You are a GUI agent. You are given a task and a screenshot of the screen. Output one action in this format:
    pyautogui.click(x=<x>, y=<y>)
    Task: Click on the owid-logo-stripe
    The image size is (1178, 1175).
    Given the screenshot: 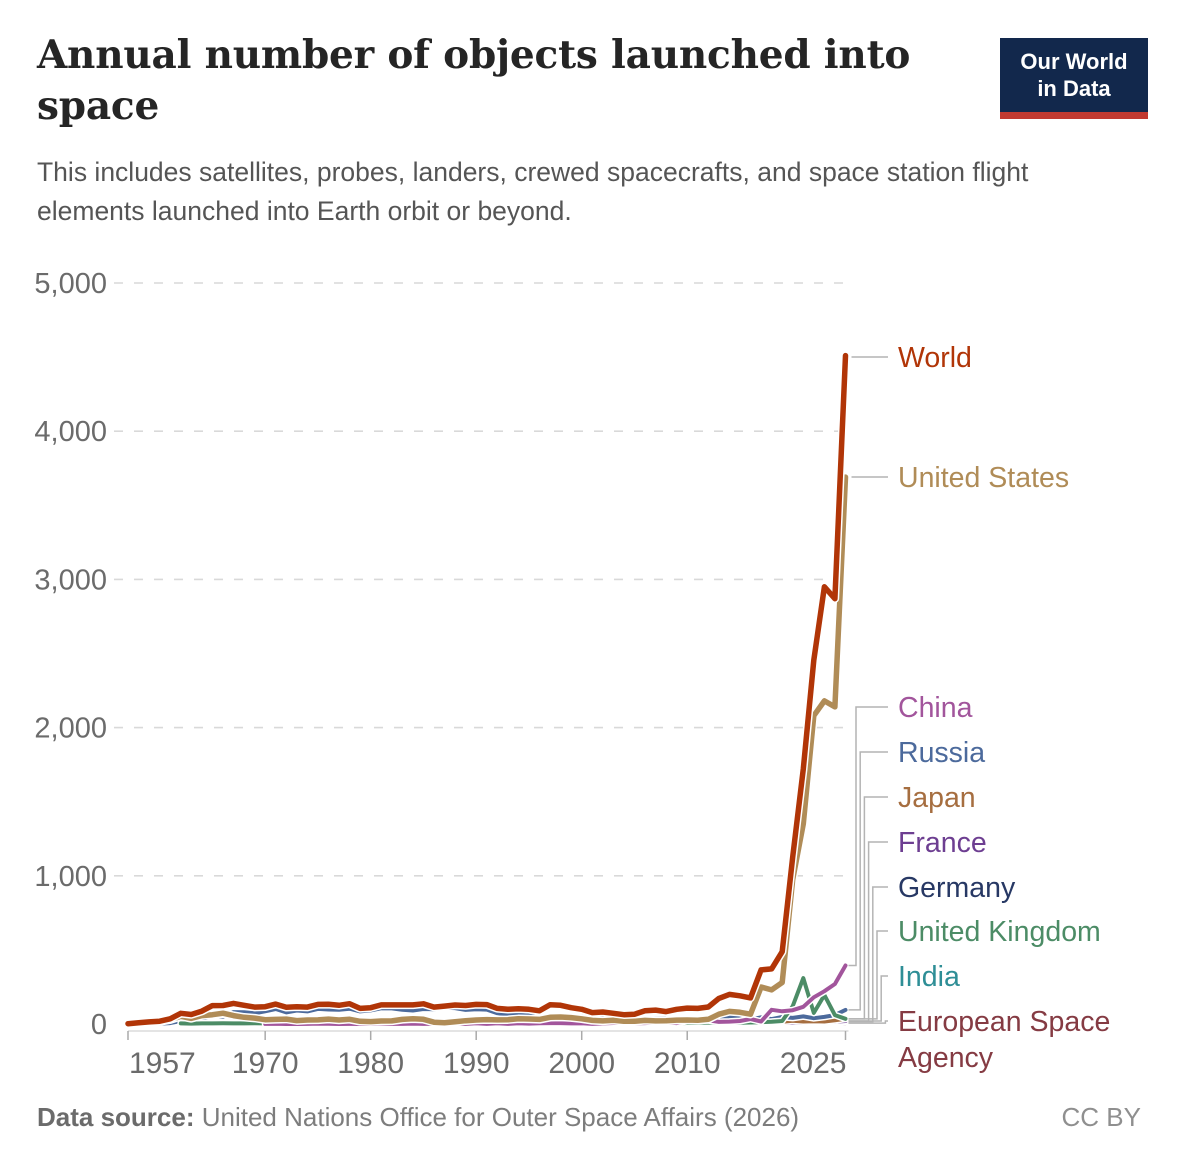 What is the action you would take?
    pyautogui.click(x=1074, y=115)
    